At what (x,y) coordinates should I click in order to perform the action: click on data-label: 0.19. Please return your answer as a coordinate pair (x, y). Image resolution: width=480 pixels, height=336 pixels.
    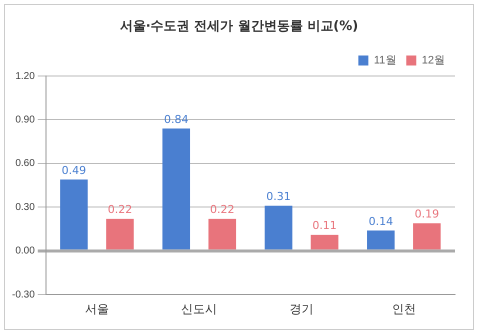
    Looking at the image, I should click on (427, 214).